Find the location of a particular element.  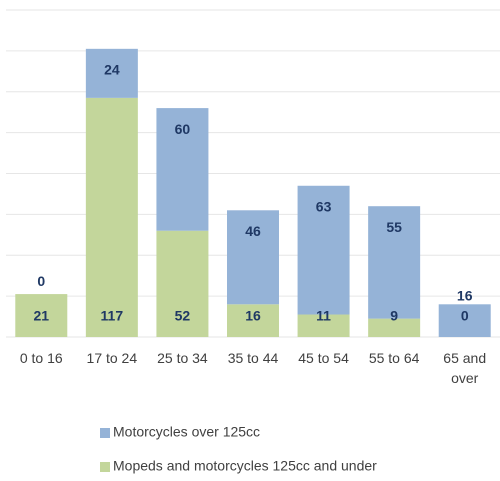

x-tick-label: 35 to 44 is located at coordinates (253, 358).